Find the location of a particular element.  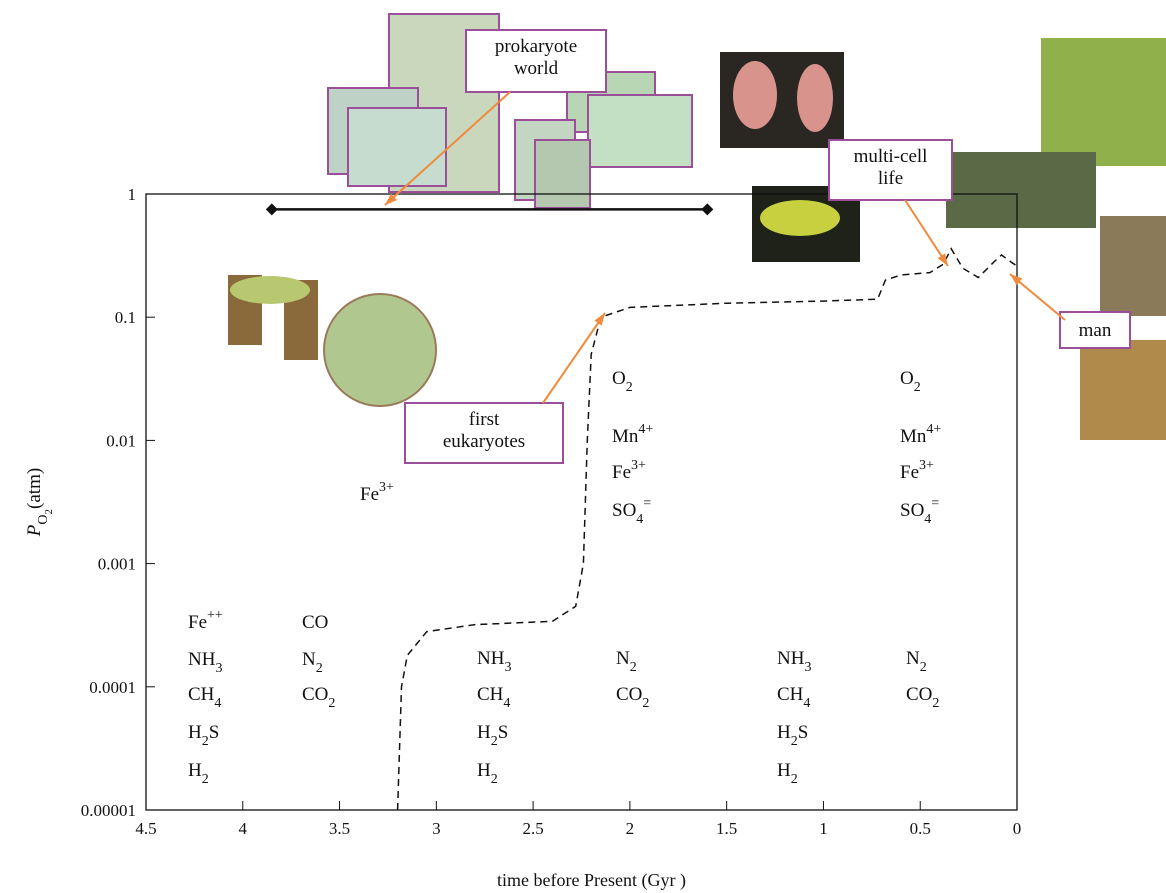

species-label: Mn4+ is located at coordinates (632, 434).